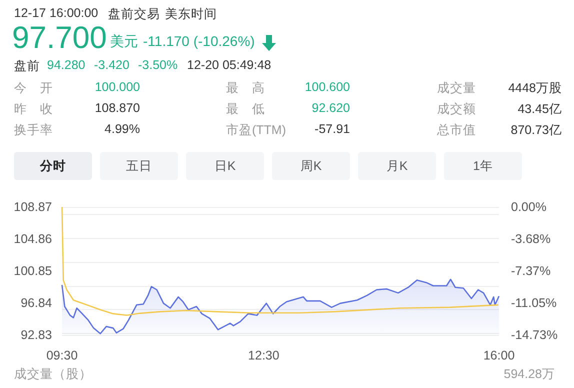 The width and height of the screenshot is (574, 388). Describe the element at coordinates (33, 239) in the screenshot. I see `y-tick-label: 104.86` at that location.